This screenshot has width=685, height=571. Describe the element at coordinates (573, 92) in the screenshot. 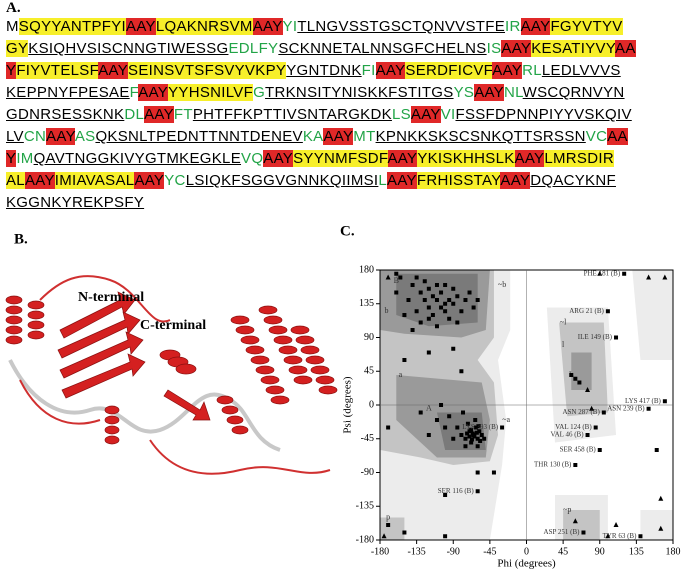

I see `sequence-segment: WSCQRNVYN` at that location.